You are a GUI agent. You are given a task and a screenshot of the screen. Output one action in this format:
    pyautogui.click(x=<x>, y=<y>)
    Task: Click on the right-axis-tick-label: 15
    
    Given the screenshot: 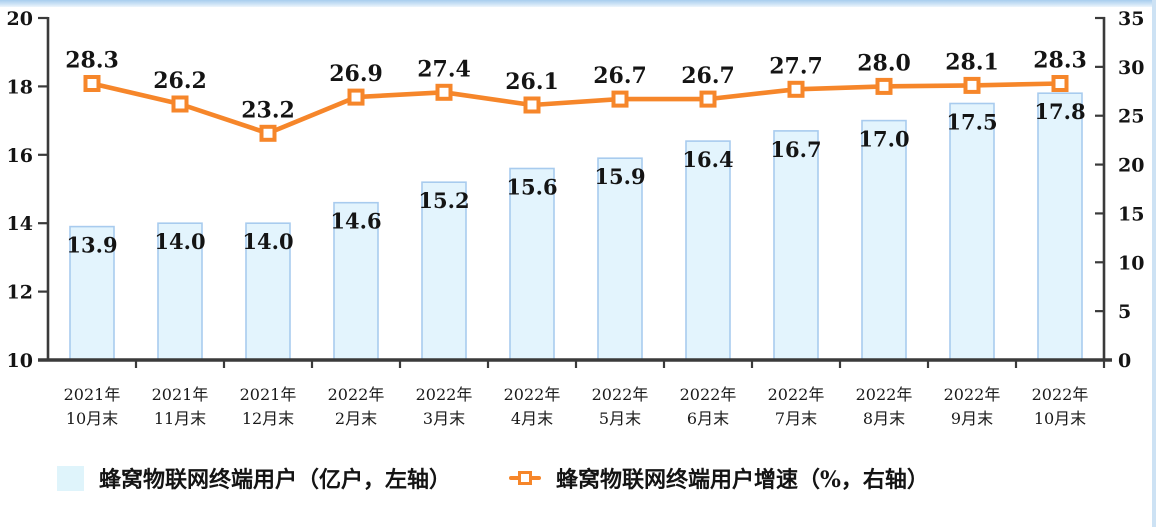 What is the action you would take?
    pyautogui.click(x=1131, y=214)
    